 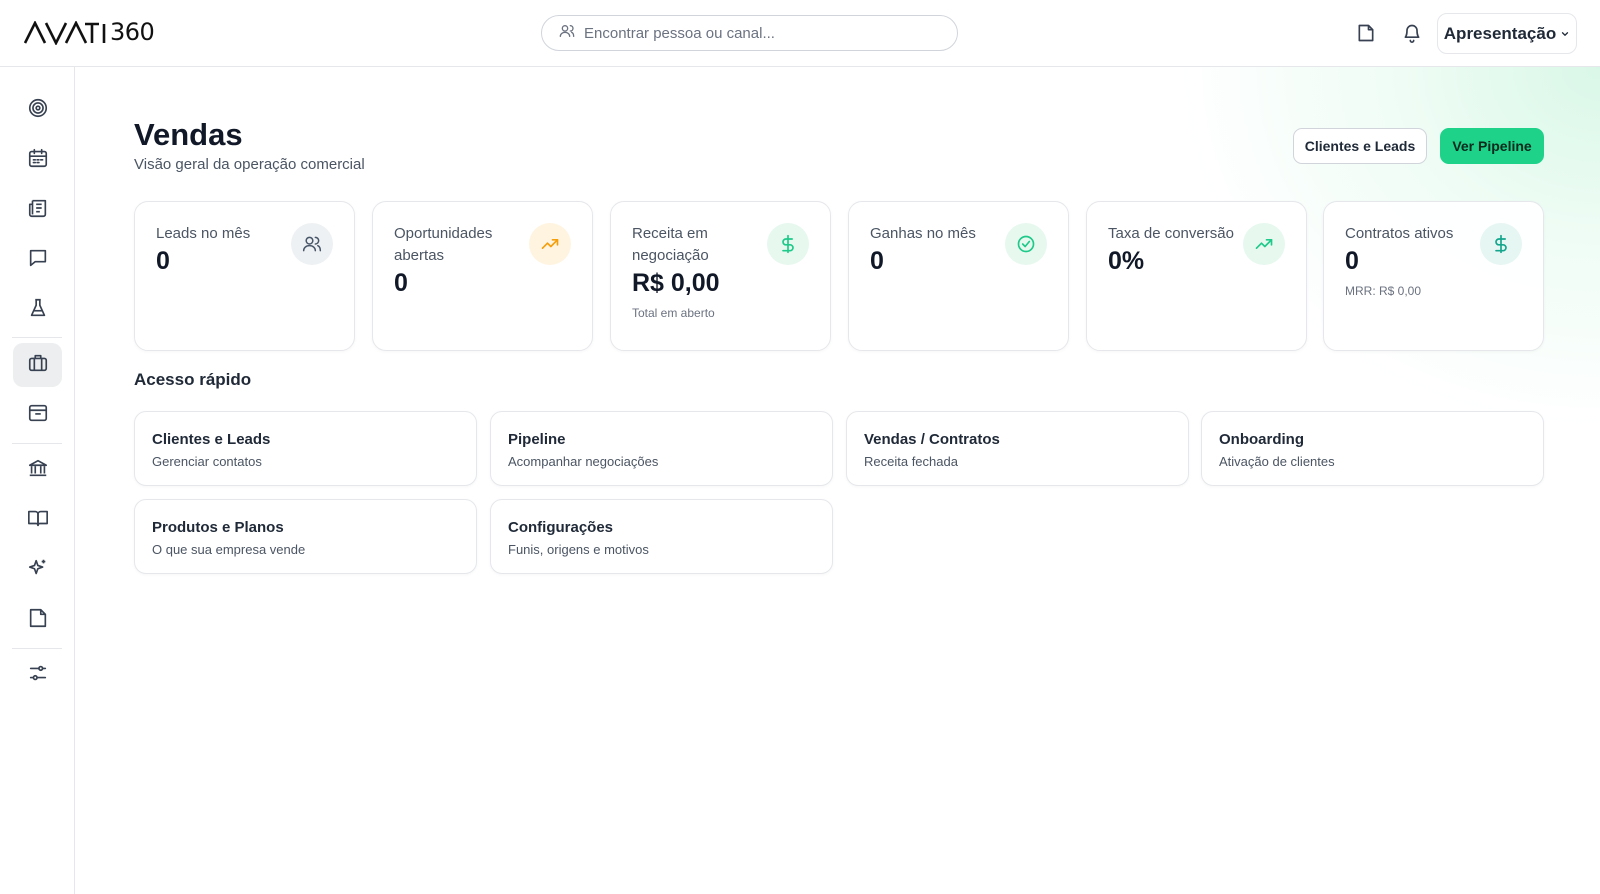 I want to click on quick-link-title: Pipeline, so click(x=537, y=439).